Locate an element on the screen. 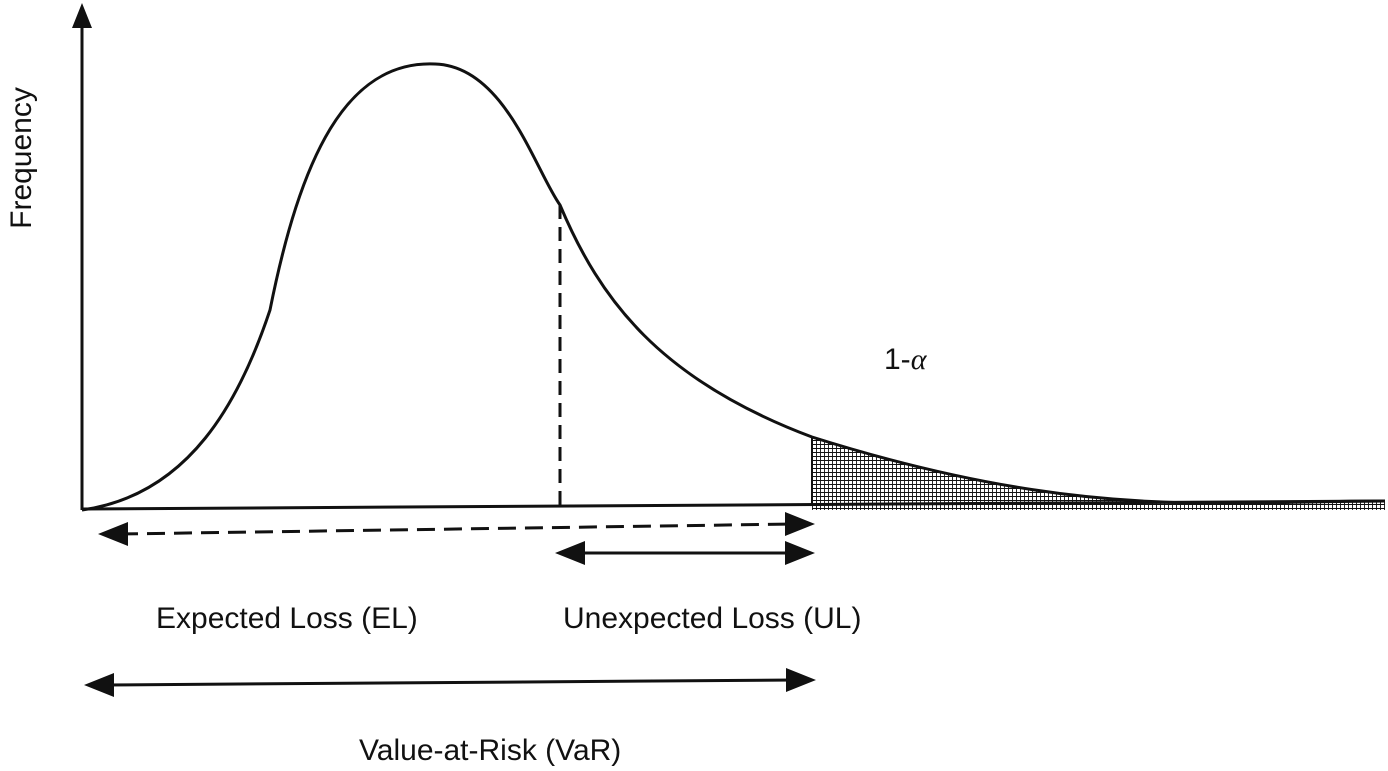 The image size is (1388, 771). expected-loss-label: Expected Loss (EL) is located at coordinates (287, 618).